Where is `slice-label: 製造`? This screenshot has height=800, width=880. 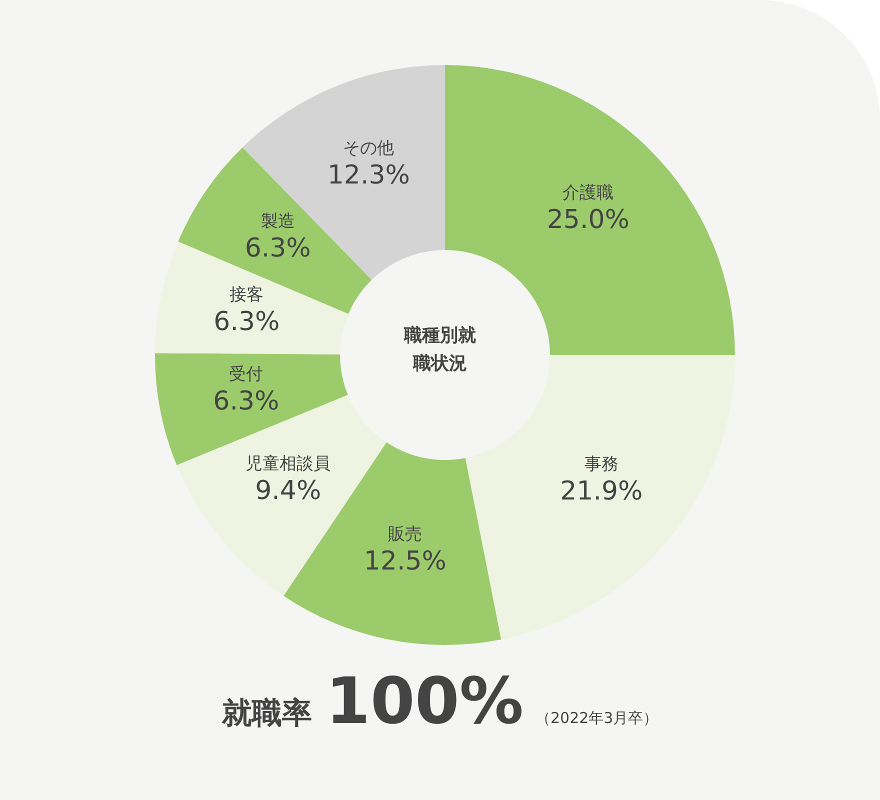 slice-label: 製造 is located at coordinates (277, 222).